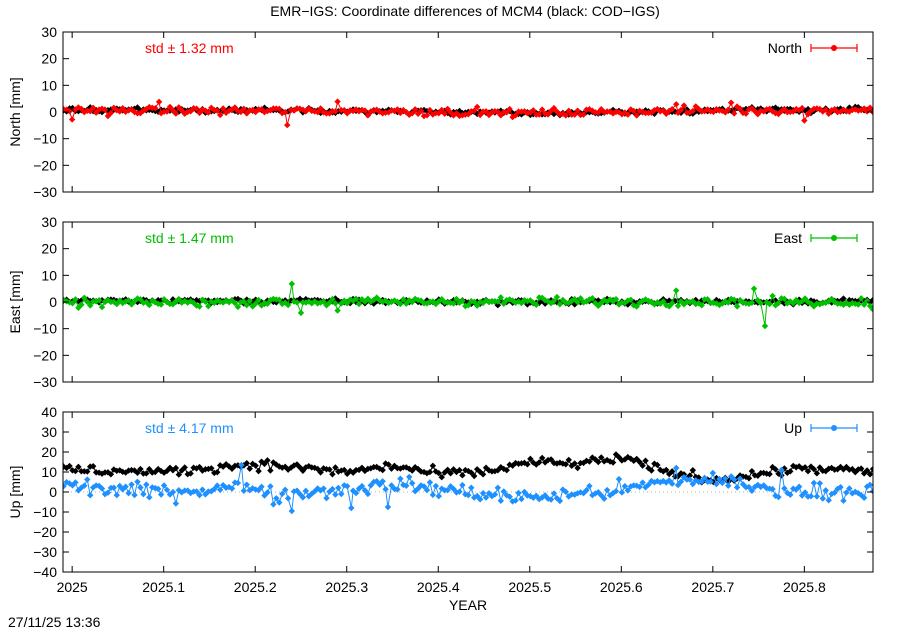 The width and height of the screenshot is (900, 630). Describe the element at coordinates (49, 59) in the screenshot. I see `y-tick-label: 20` at that location.